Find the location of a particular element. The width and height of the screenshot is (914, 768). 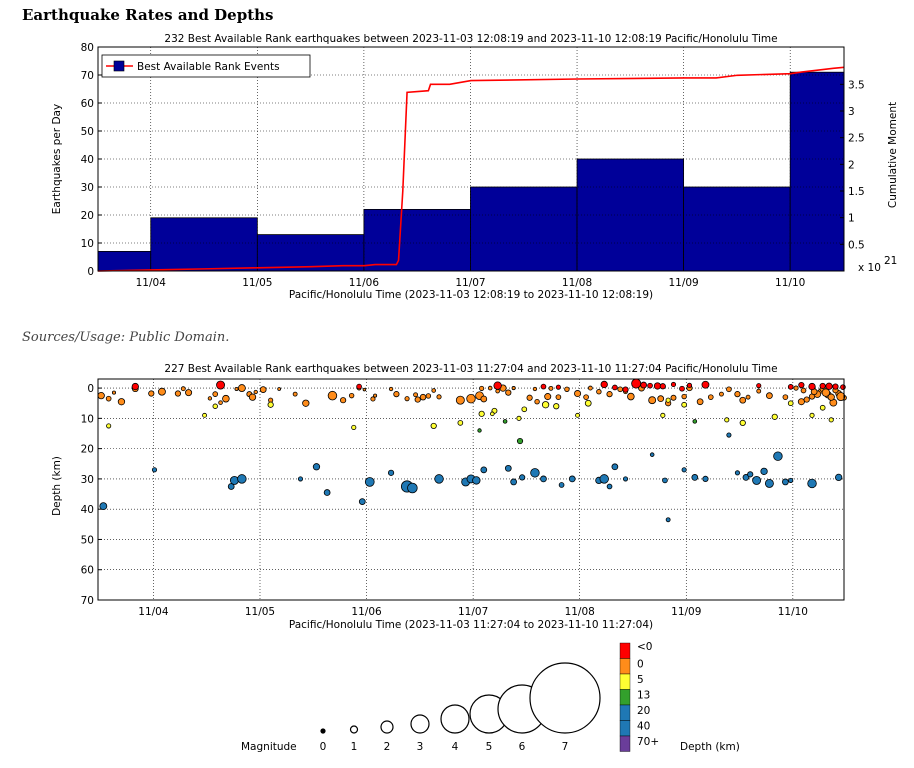

page-heading: Earthquake Rates and Depths is located at coordinates (148, 15).